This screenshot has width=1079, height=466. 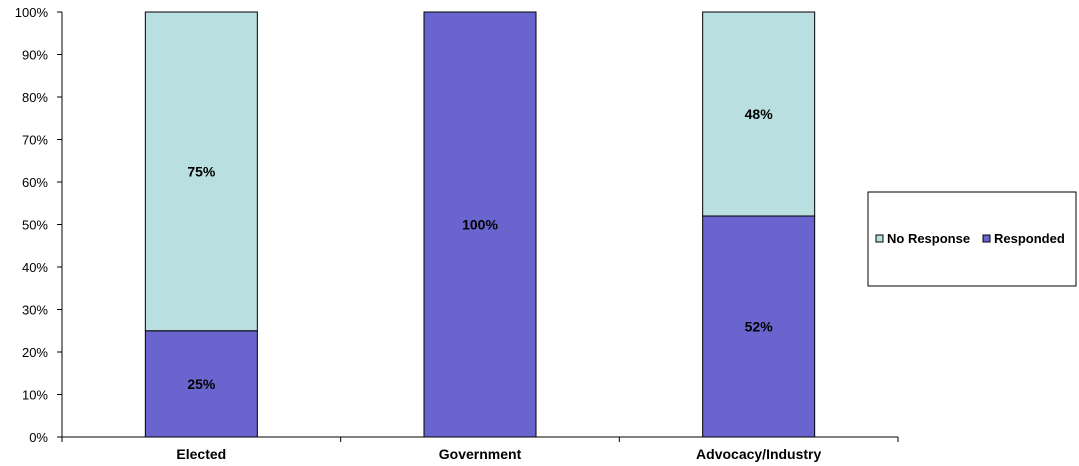 What do you see at coordinates (35, 267) in the screenshot?
I see `y-tick-label: 40%` at bounding box center [35, 267].